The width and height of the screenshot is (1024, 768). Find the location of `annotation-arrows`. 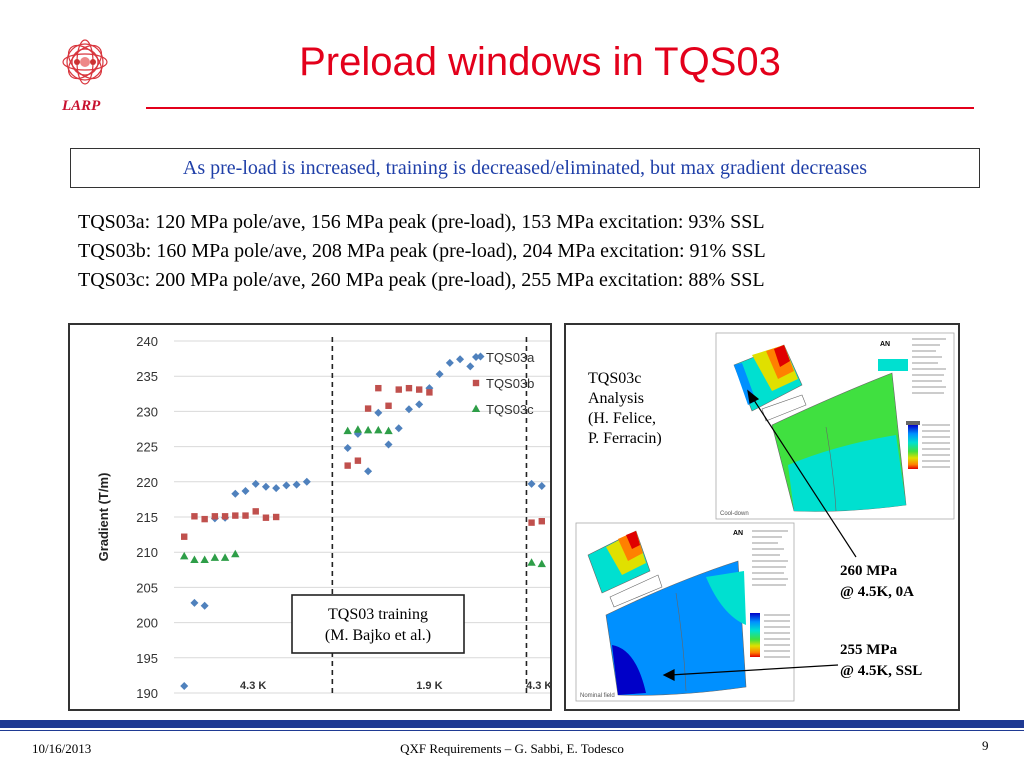

annotation-arrows is located at coordinates (759, 535).